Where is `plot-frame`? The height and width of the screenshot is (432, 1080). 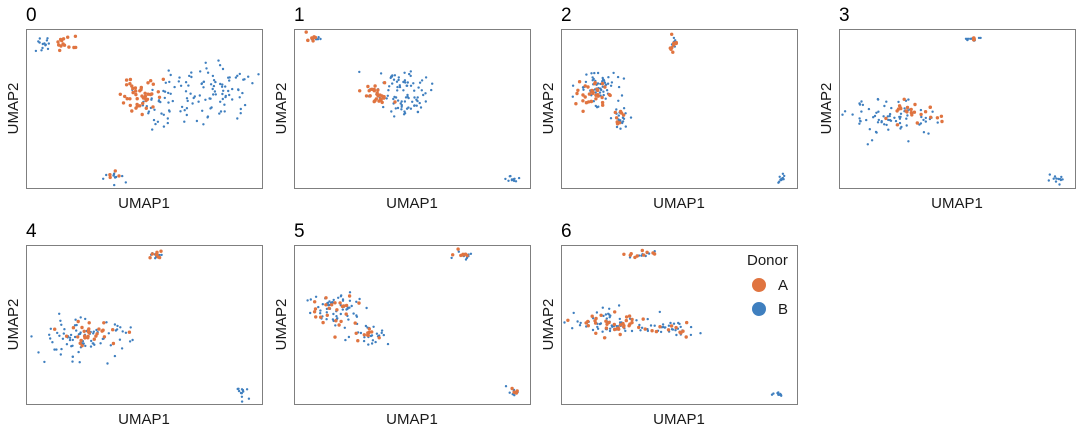
plot-frame is located at coordinates (144, 109).